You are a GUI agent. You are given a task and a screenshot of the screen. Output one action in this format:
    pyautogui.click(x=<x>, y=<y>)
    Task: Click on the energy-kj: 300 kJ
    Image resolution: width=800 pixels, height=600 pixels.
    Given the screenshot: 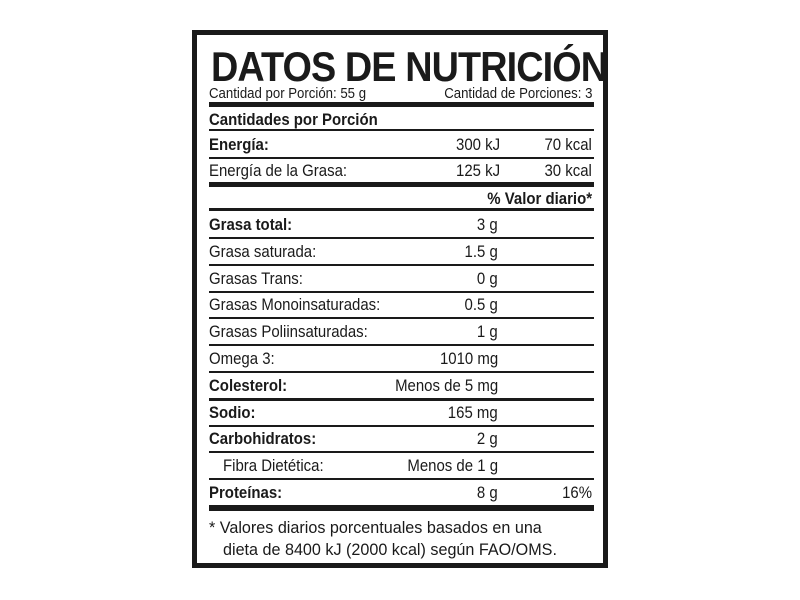 What is the action you would take?
    pyautogui.click(x=477, y=144)
    